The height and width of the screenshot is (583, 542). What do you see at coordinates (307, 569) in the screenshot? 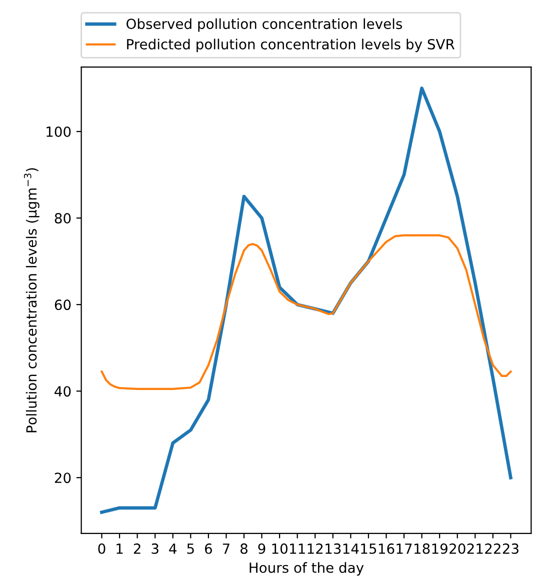
I see `x-axis-title: Hours of the day` at bounding box center [307, 569].